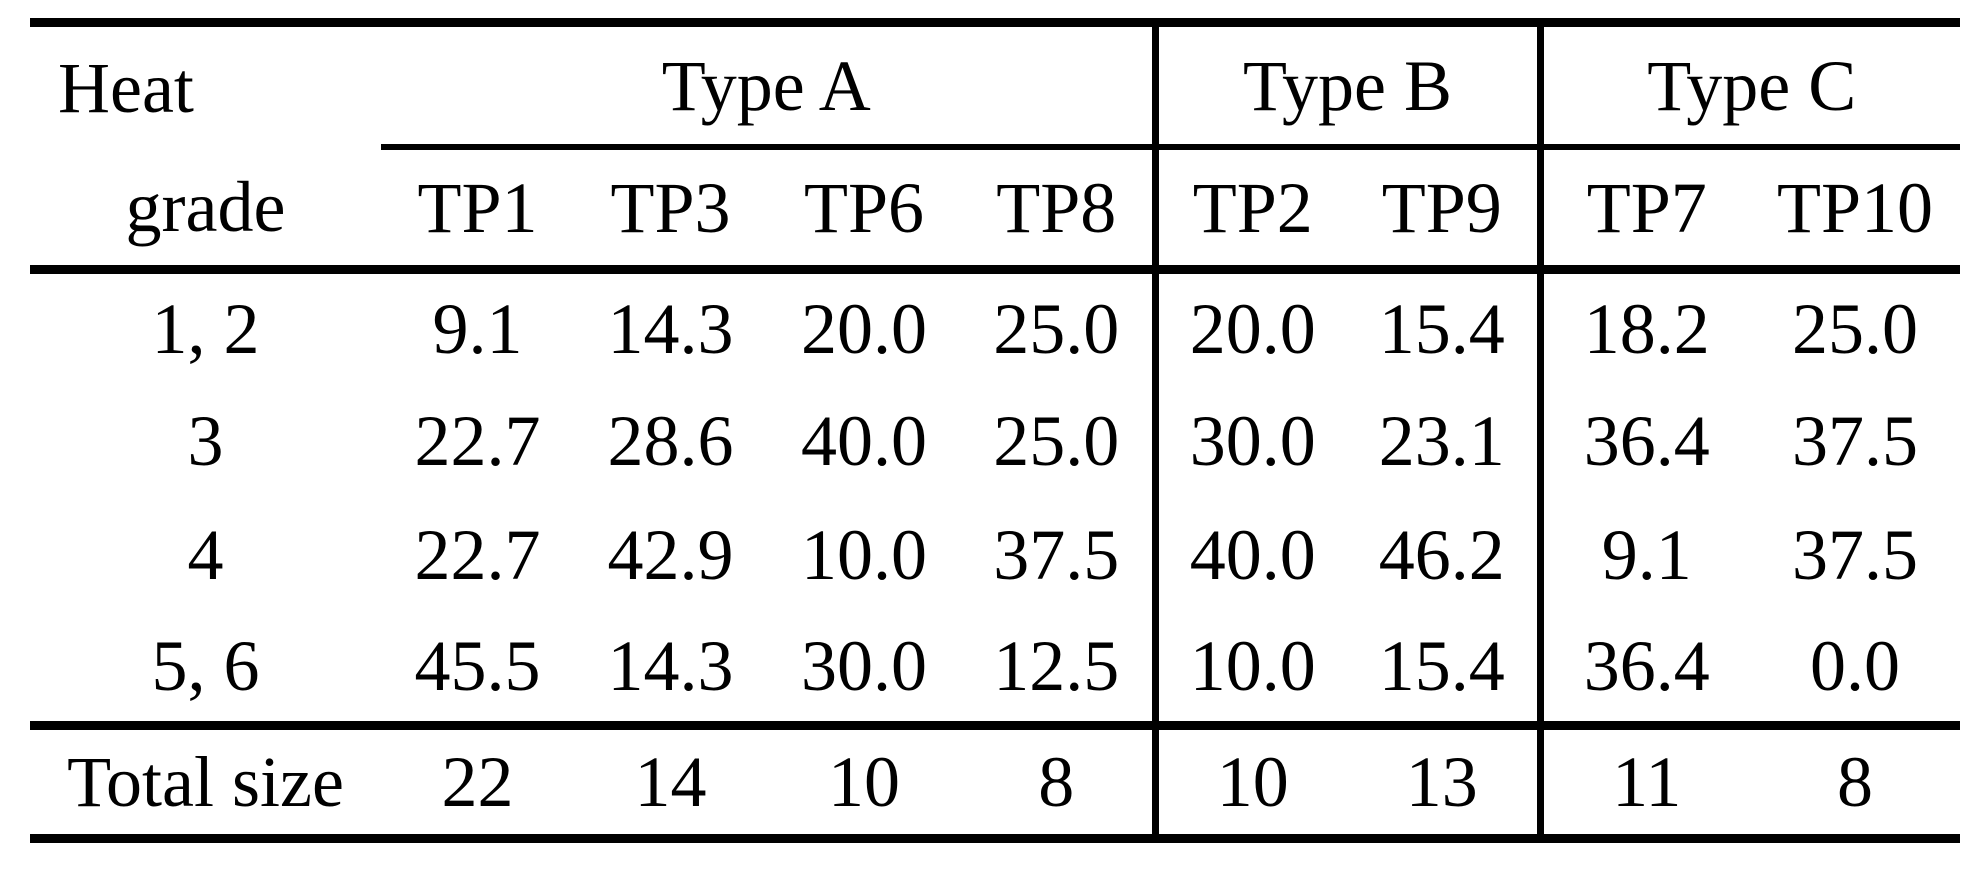 The height and width of the screenshot is (889, 1979). Describe the element at coordinates (1058, 211) in the screenshot. I see `column-header-tp8: TP8` at that location.